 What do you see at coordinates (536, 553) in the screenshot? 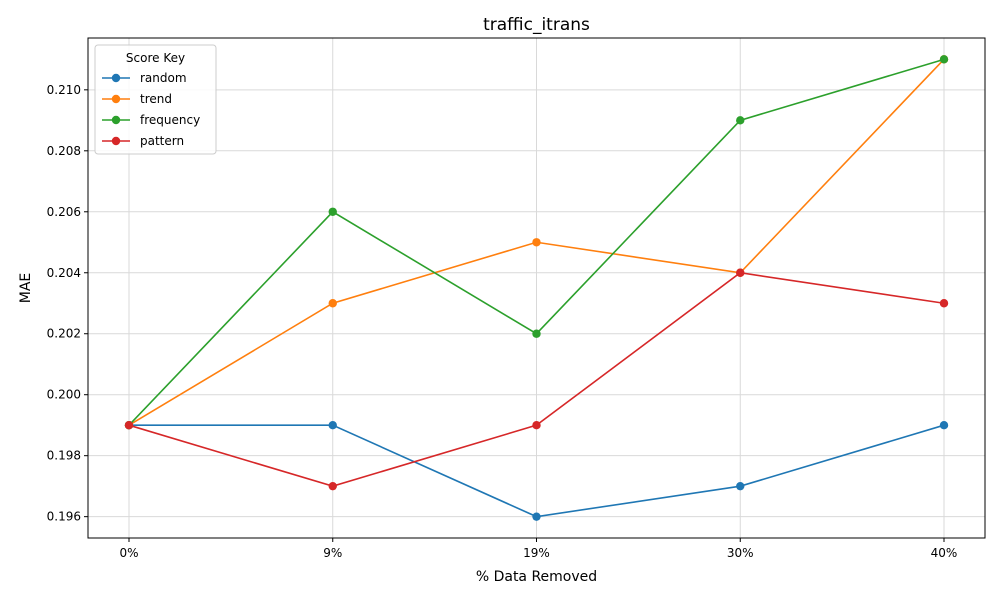
I see `x-tick-label: 19%` at bounding box center [536, 553].